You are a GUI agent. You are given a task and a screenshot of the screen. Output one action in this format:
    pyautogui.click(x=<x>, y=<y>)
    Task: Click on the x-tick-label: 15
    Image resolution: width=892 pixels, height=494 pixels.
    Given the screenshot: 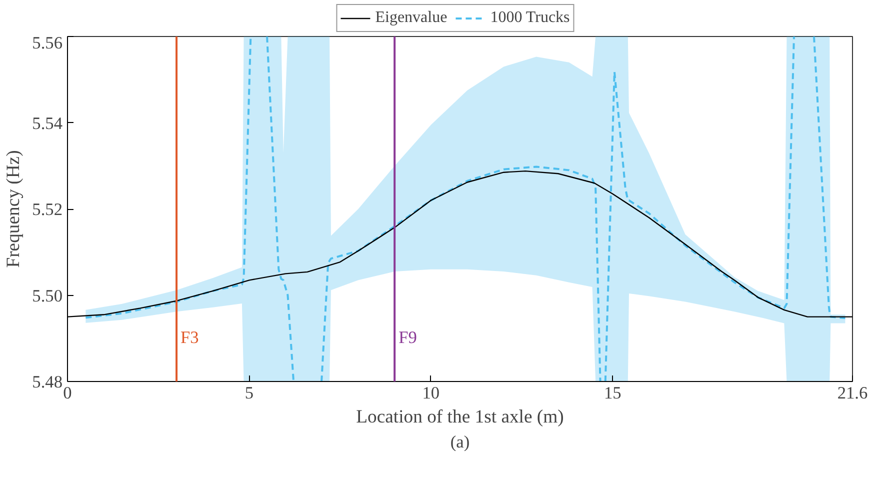 What is the action you would take?
    pyautogui.click(x=613, y=393)
    